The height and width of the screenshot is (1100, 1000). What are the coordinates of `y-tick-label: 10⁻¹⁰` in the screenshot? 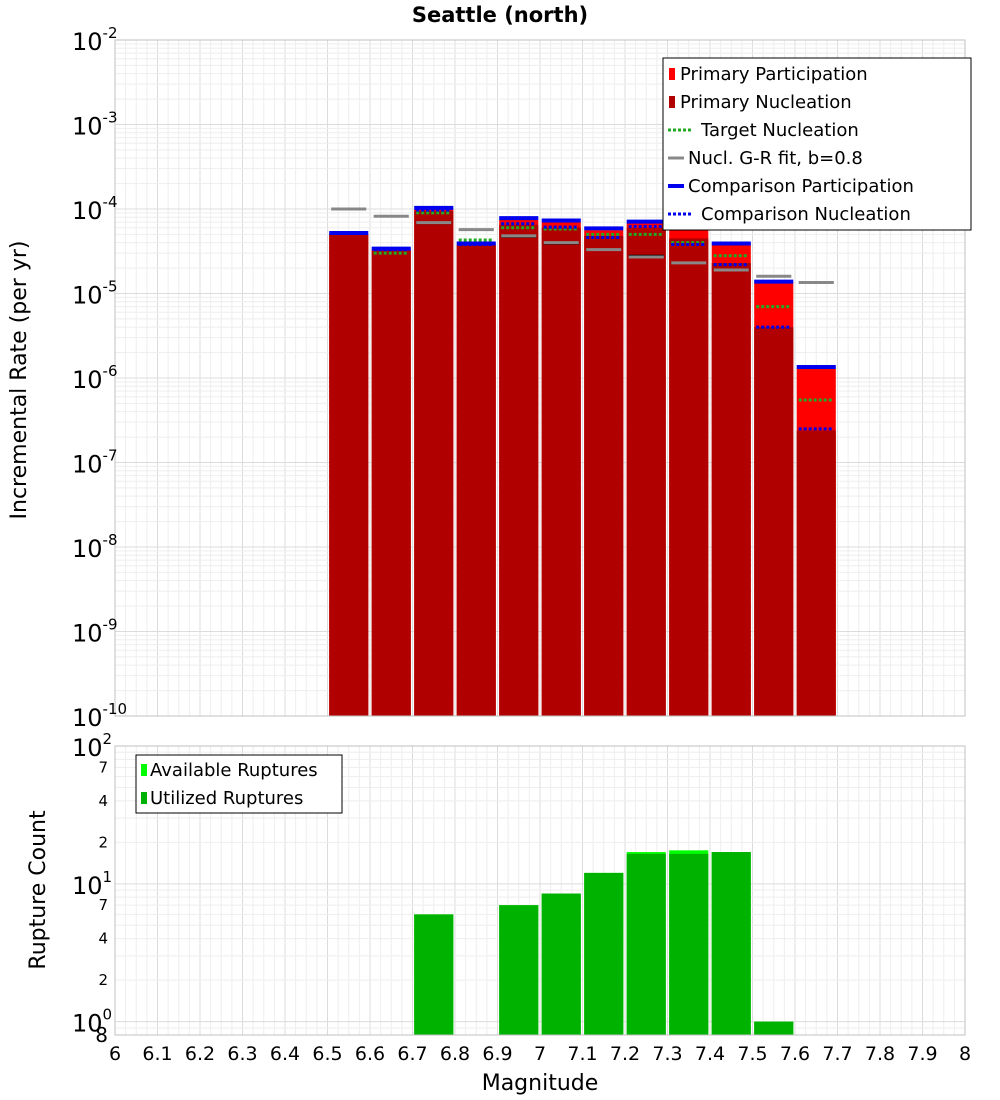 It's located at (99, 716).